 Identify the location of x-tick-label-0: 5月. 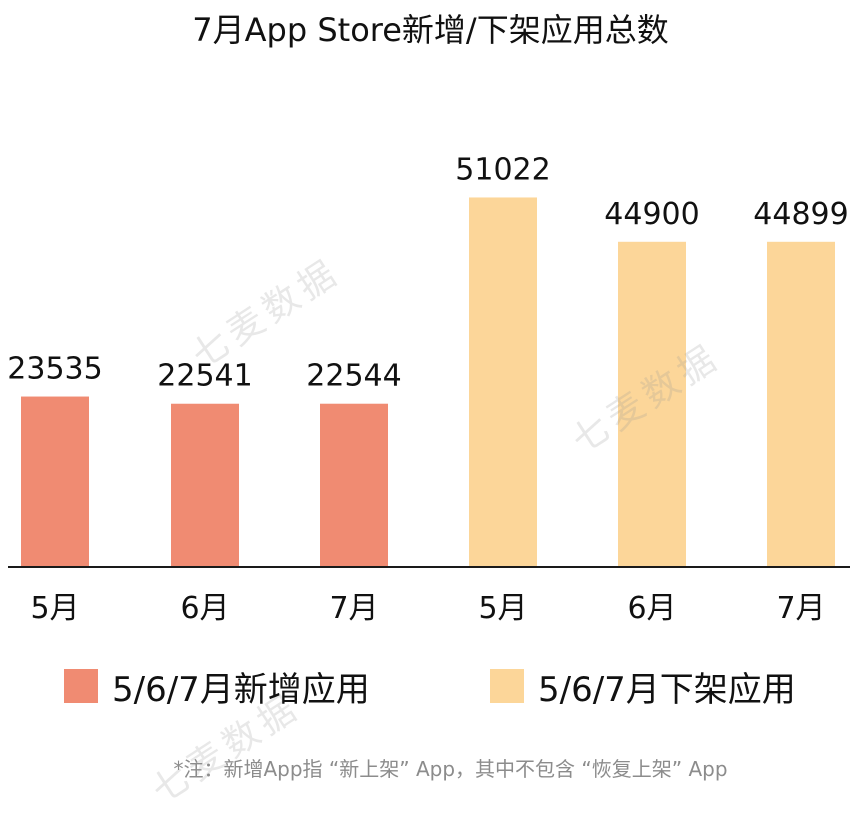
(54, 608).